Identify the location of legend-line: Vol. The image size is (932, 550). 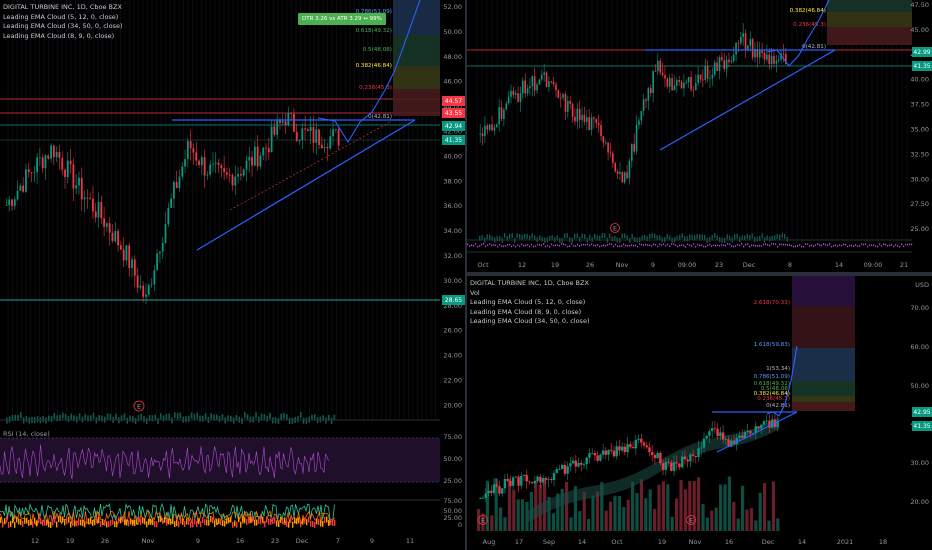
(475, 292).